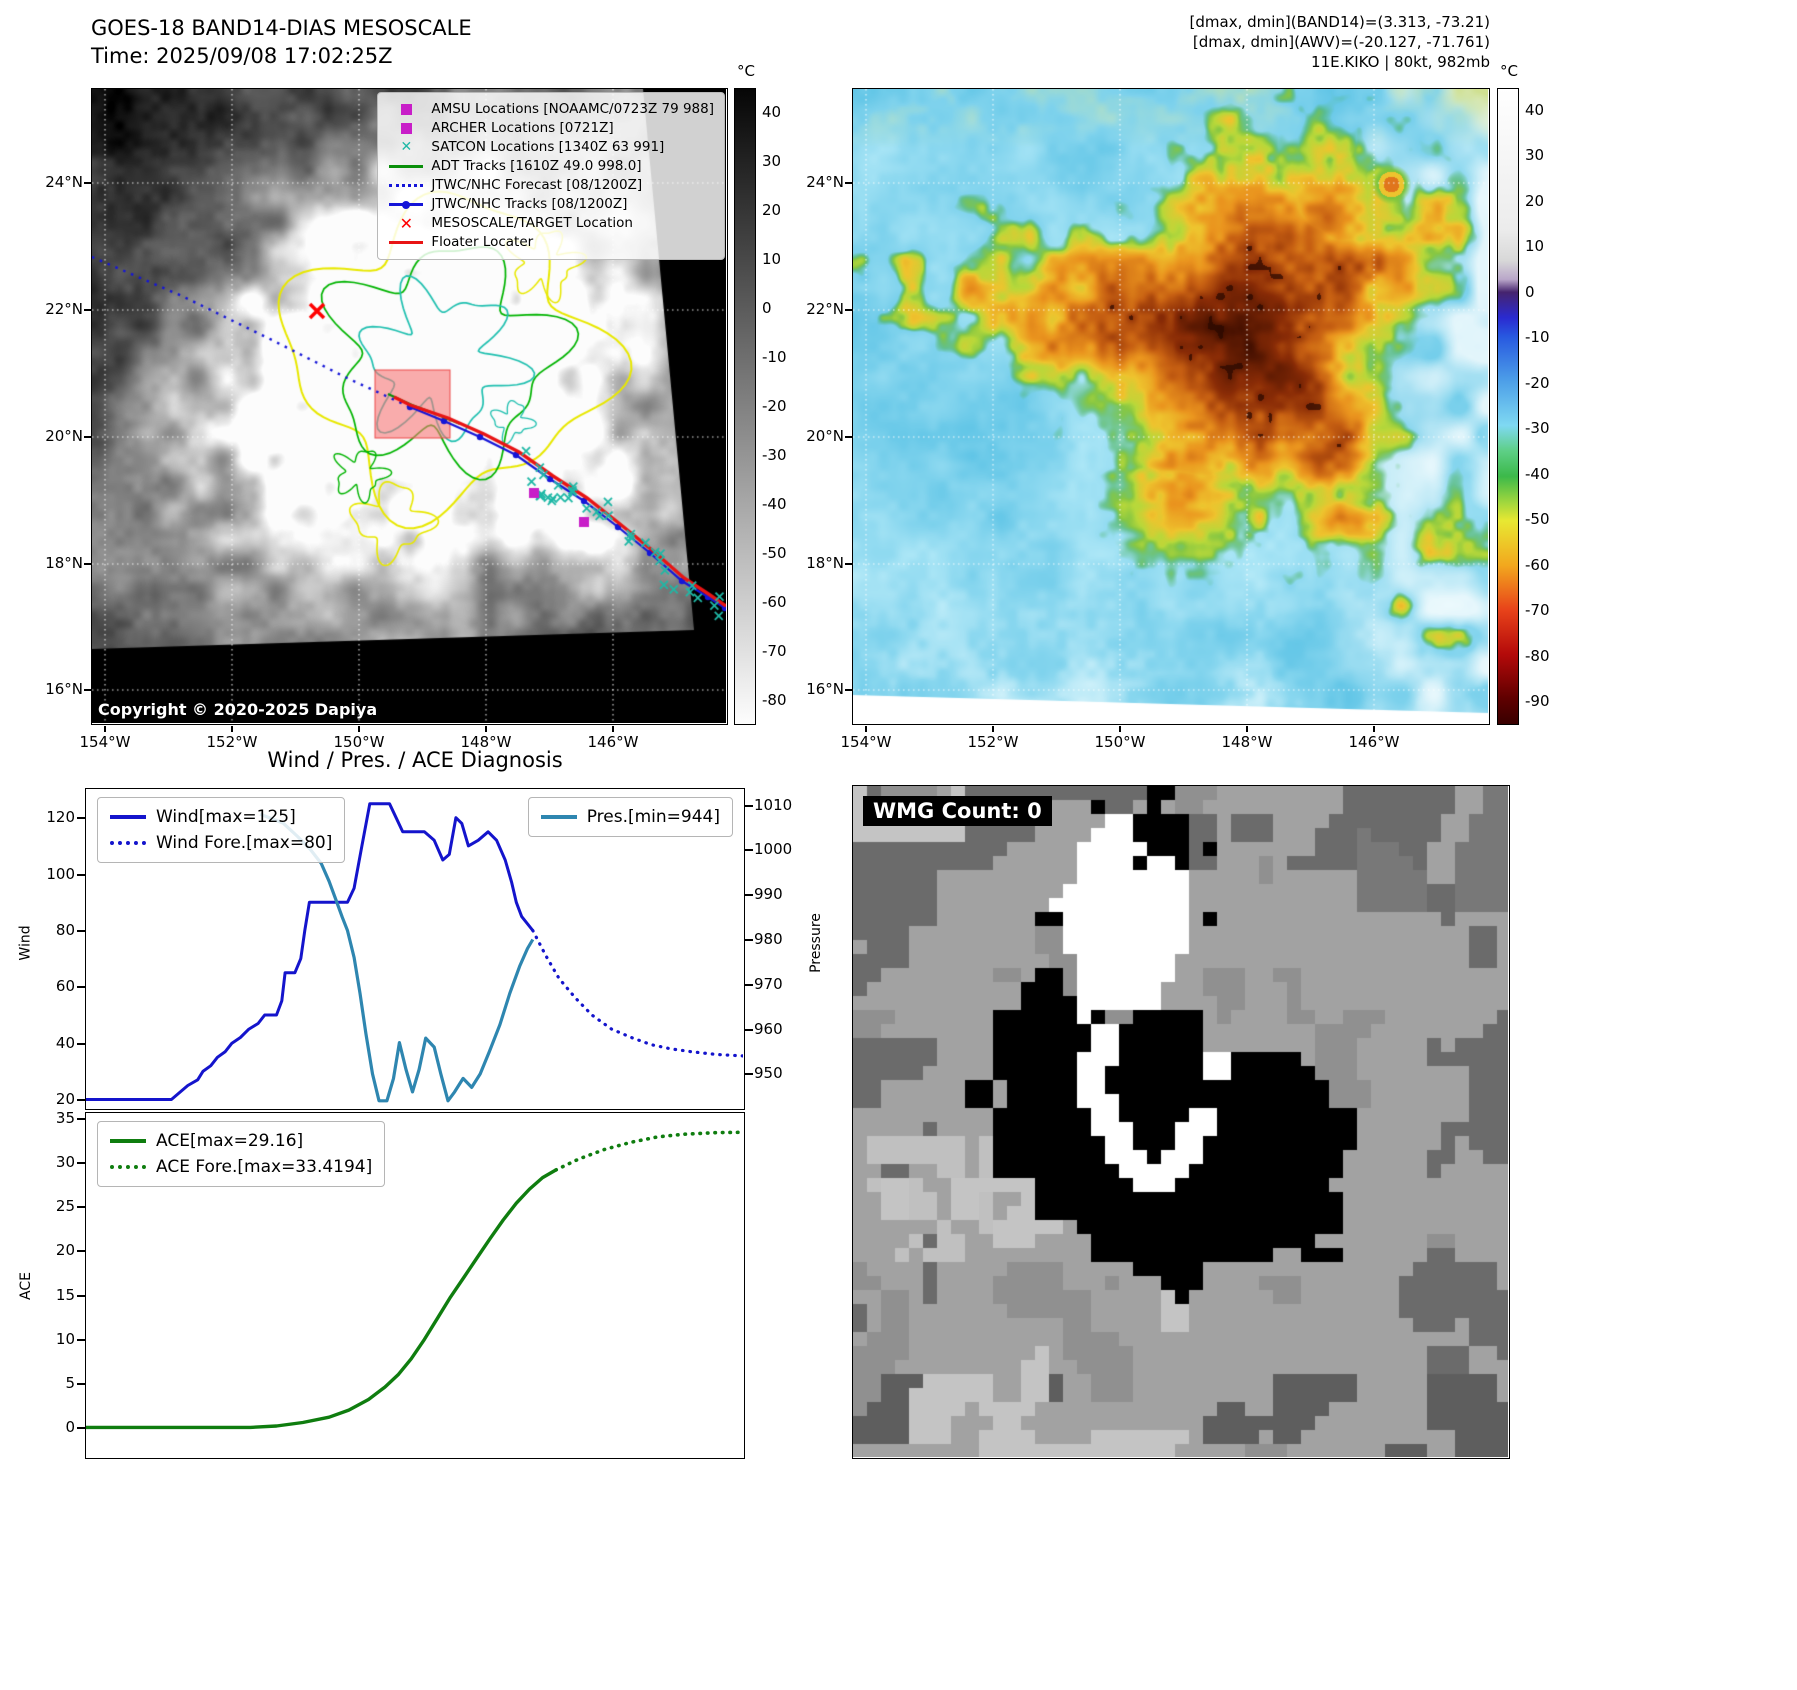 The image size is (1797, 1690). I want to click on colorbar-tick-label: 20, so click(1535, 200).